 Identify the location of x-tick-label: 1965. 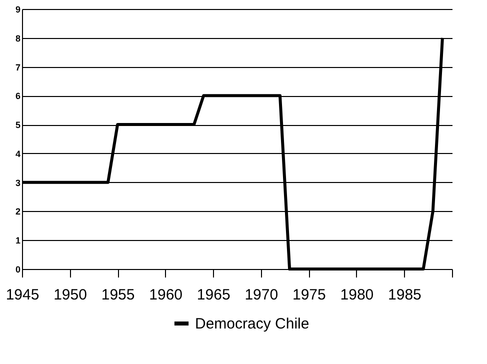
(213, 295).